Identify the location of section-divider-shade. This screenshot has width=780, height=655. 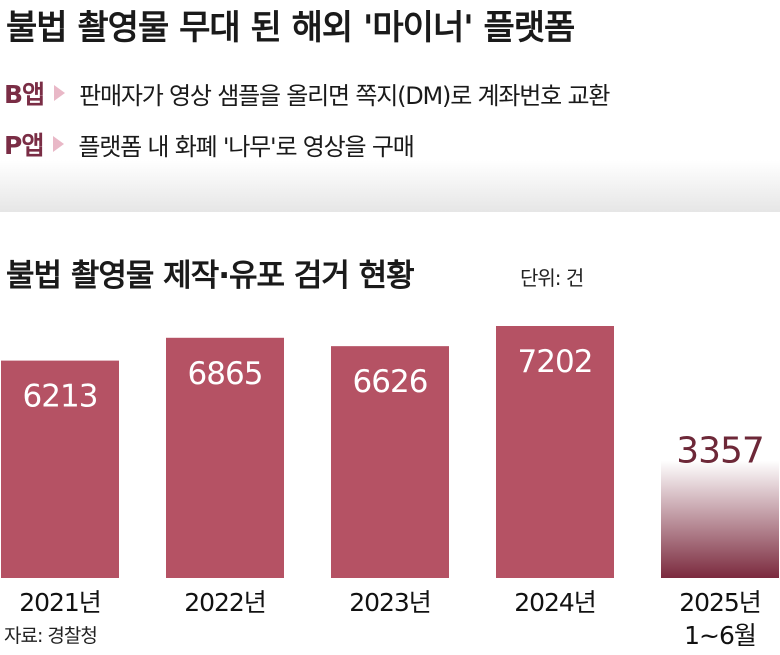
(390, 186).